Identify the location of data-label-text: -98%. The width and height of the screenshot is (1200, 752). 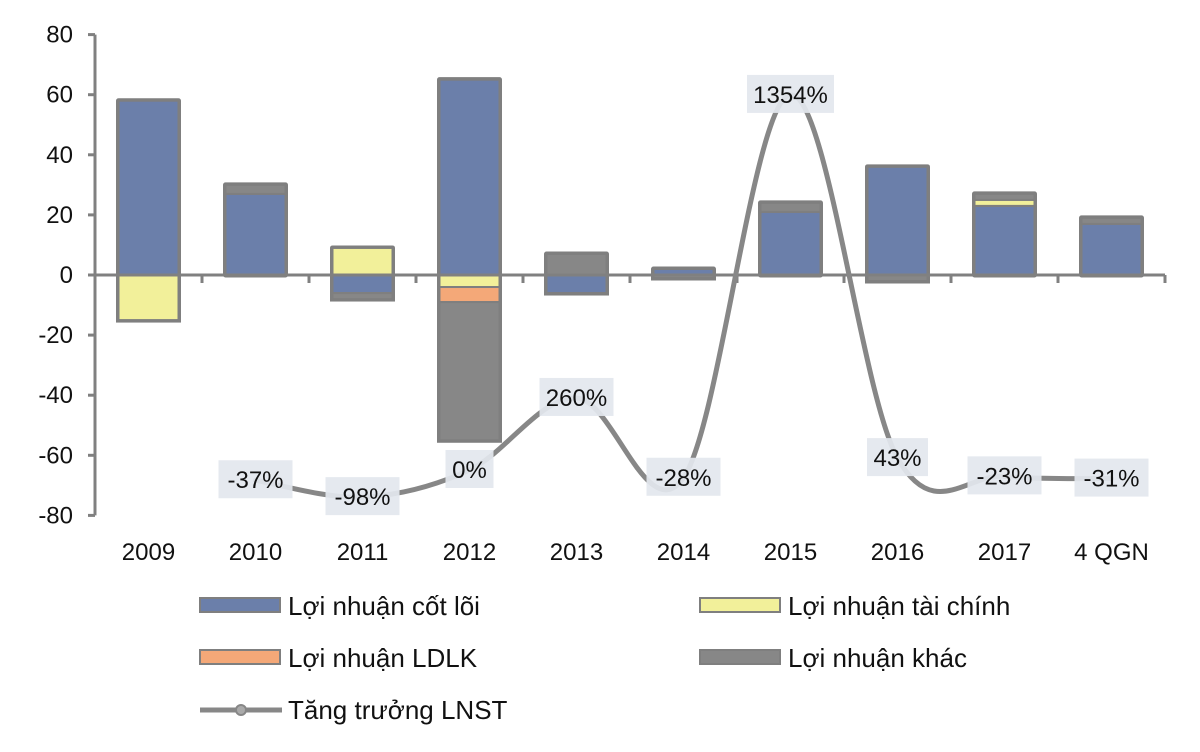
(362, 497).